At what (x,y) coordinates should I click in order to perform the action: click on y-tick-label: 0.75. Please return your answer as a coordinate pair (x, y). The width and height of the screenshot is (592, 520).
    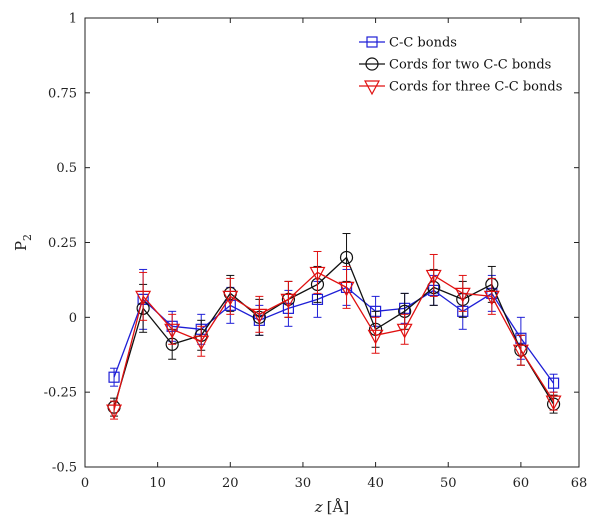
    Looking at the image, I should click on (62, 93).